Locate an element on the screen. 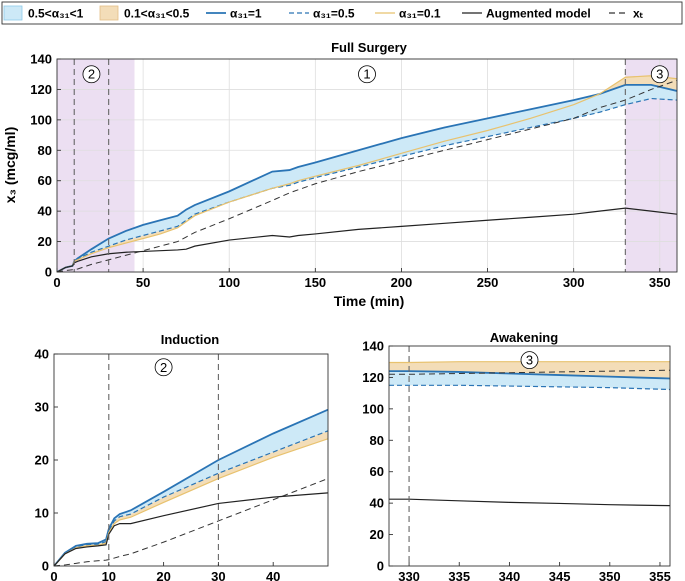 The image size is (685, 581). x-tick-label: 20 is located at coordinates (163, 575).